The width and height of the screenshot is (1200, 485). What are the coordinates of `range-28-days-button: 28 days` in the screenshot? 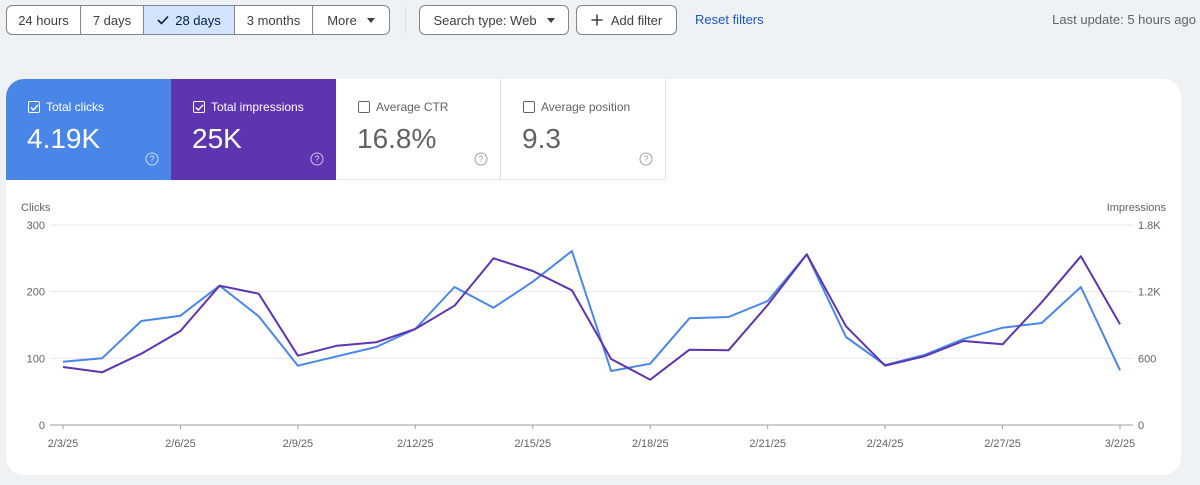 It's located at (189, 20).